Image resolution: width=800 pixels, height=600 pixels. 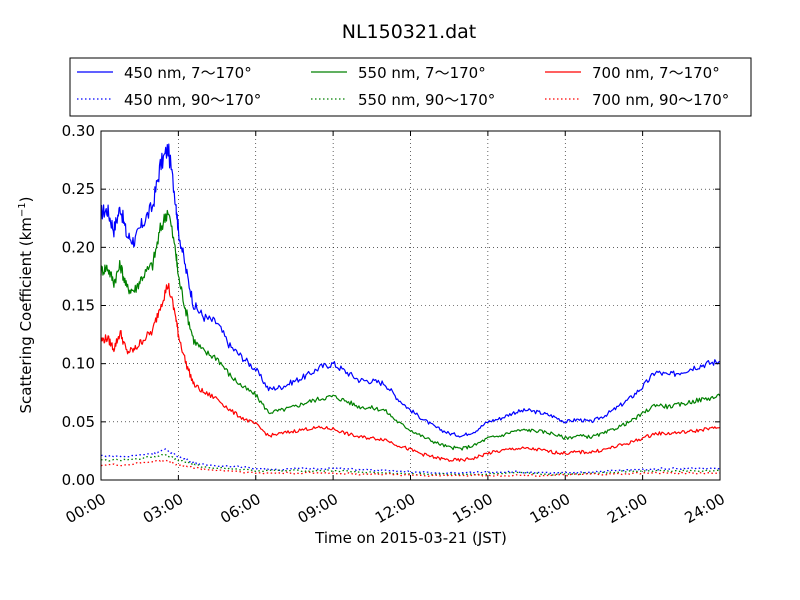 What do you see at coordinates (660, 100) in the screenshot?
I see `legend-label: 700 nm, 90～170°` at bounding box center [660, 100].